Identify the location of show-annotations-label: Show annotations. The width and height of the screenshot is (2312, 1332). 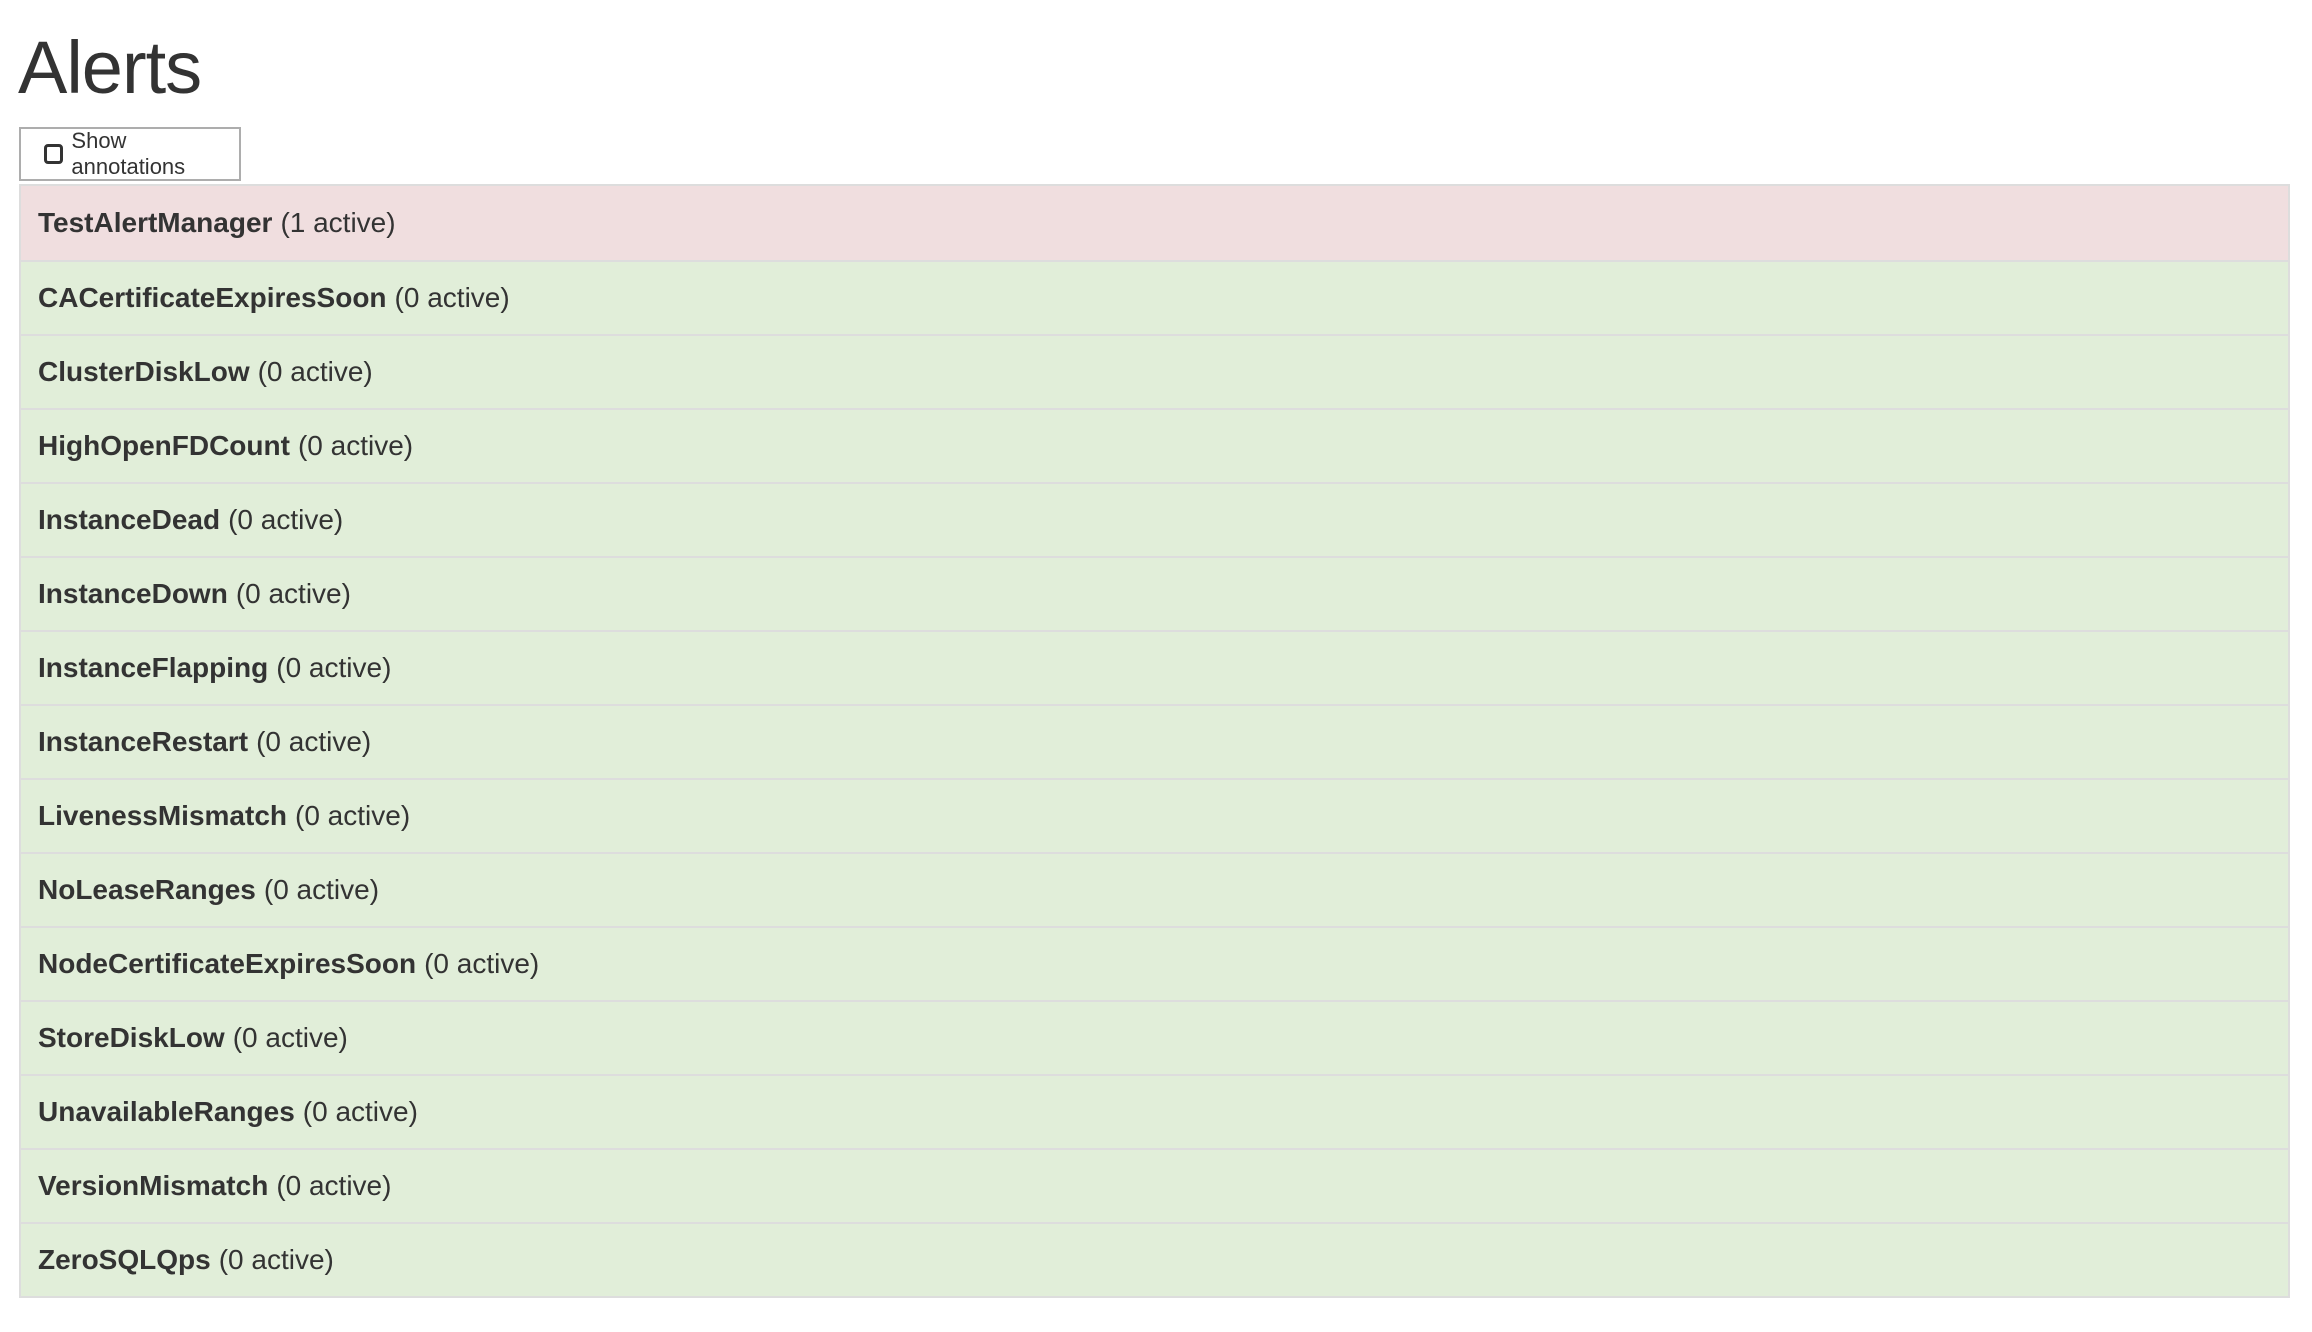
(128, 153).